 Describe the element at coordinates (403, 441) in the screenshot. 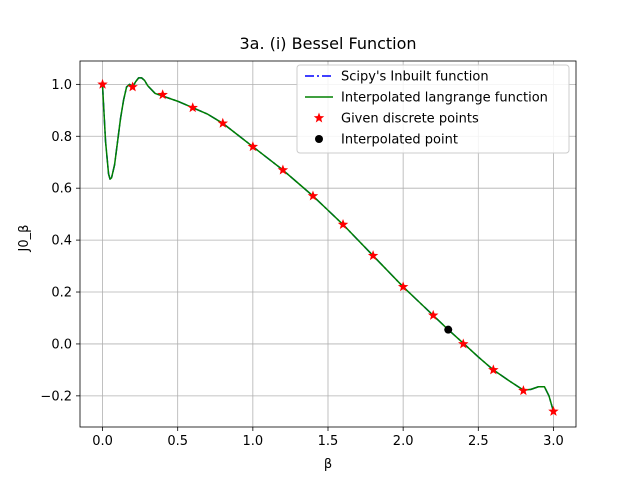

I see `x-tick-label: 2.0` at that location.